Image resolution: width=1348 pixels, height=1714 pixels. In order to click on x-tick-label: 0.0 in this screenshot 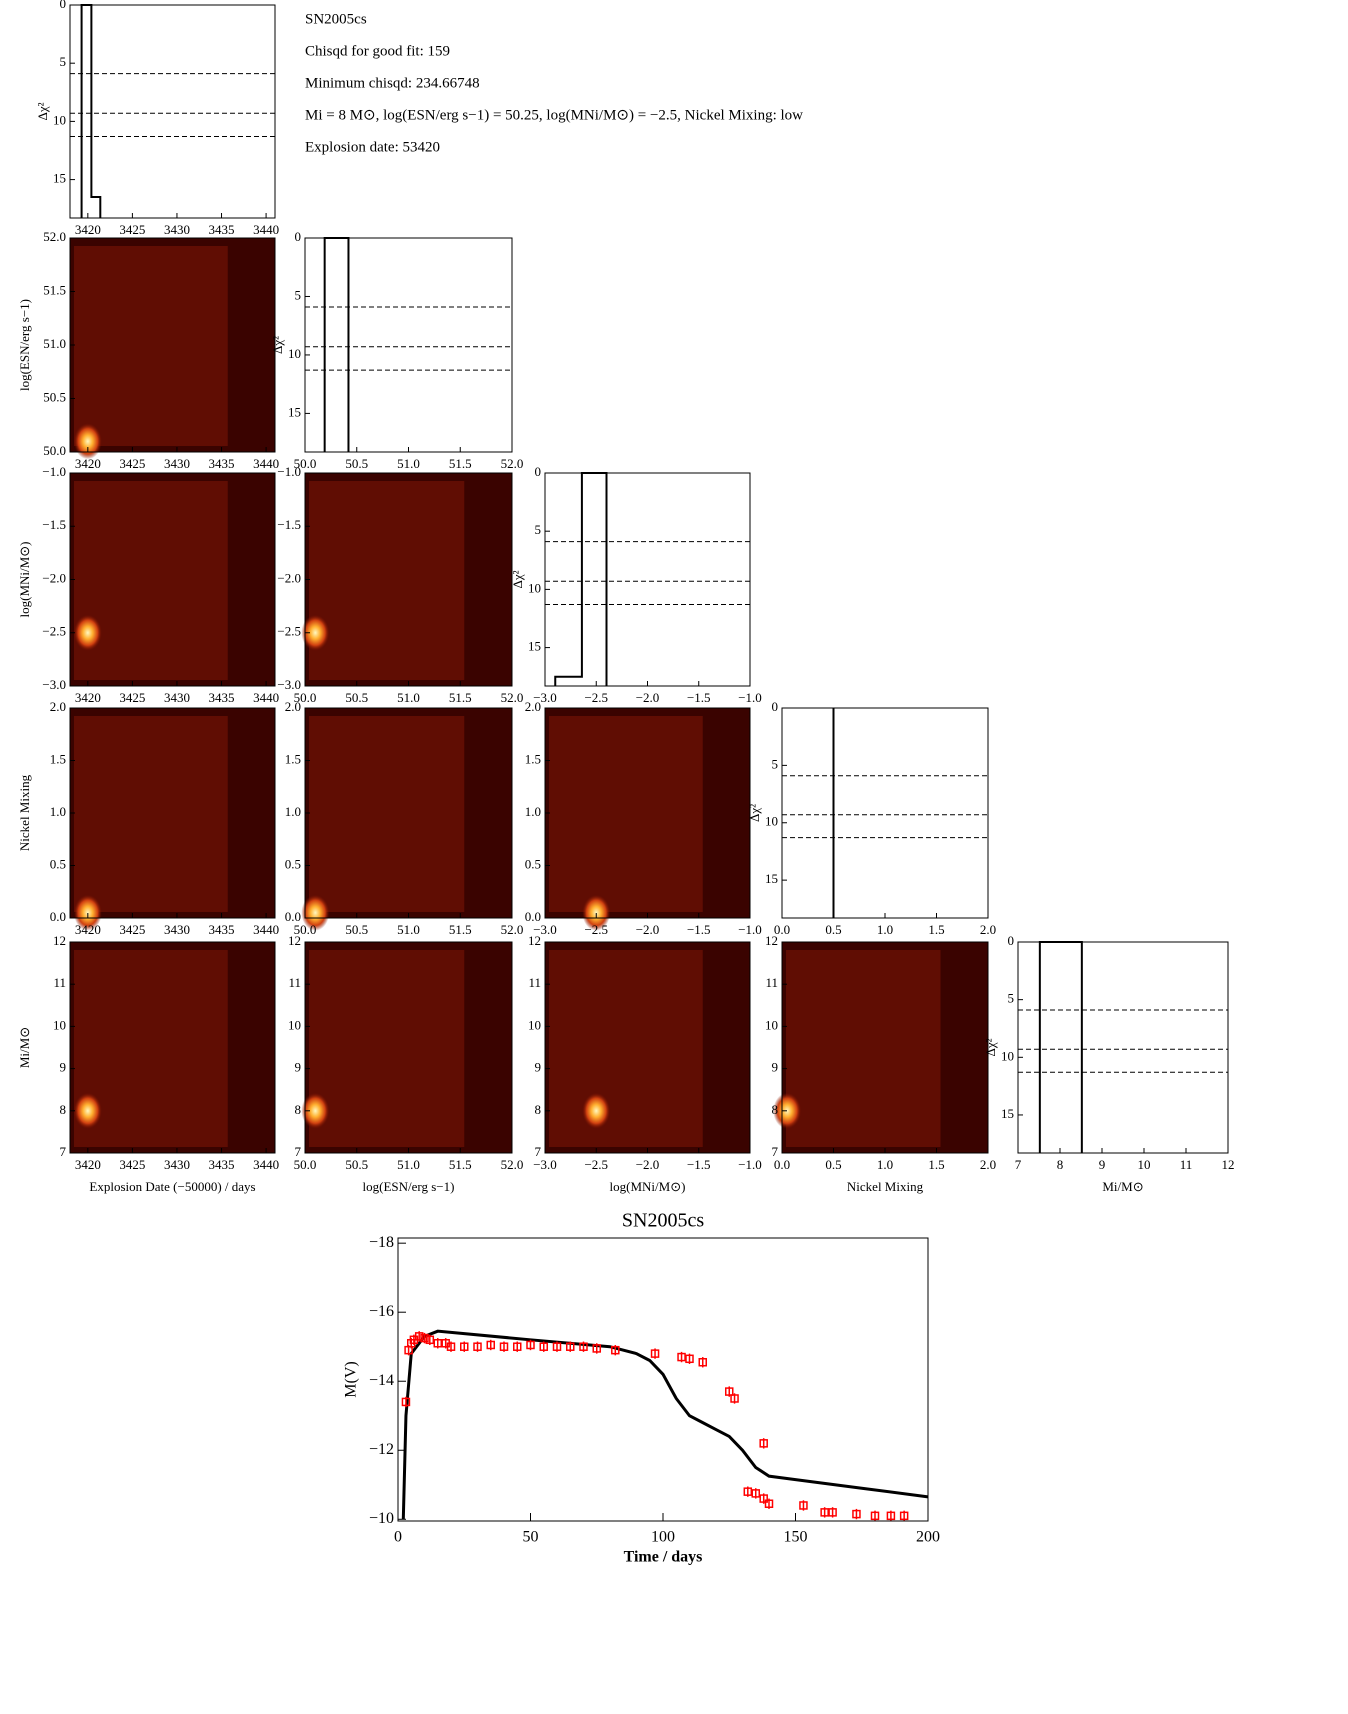, I will do `click(782, 929)`.